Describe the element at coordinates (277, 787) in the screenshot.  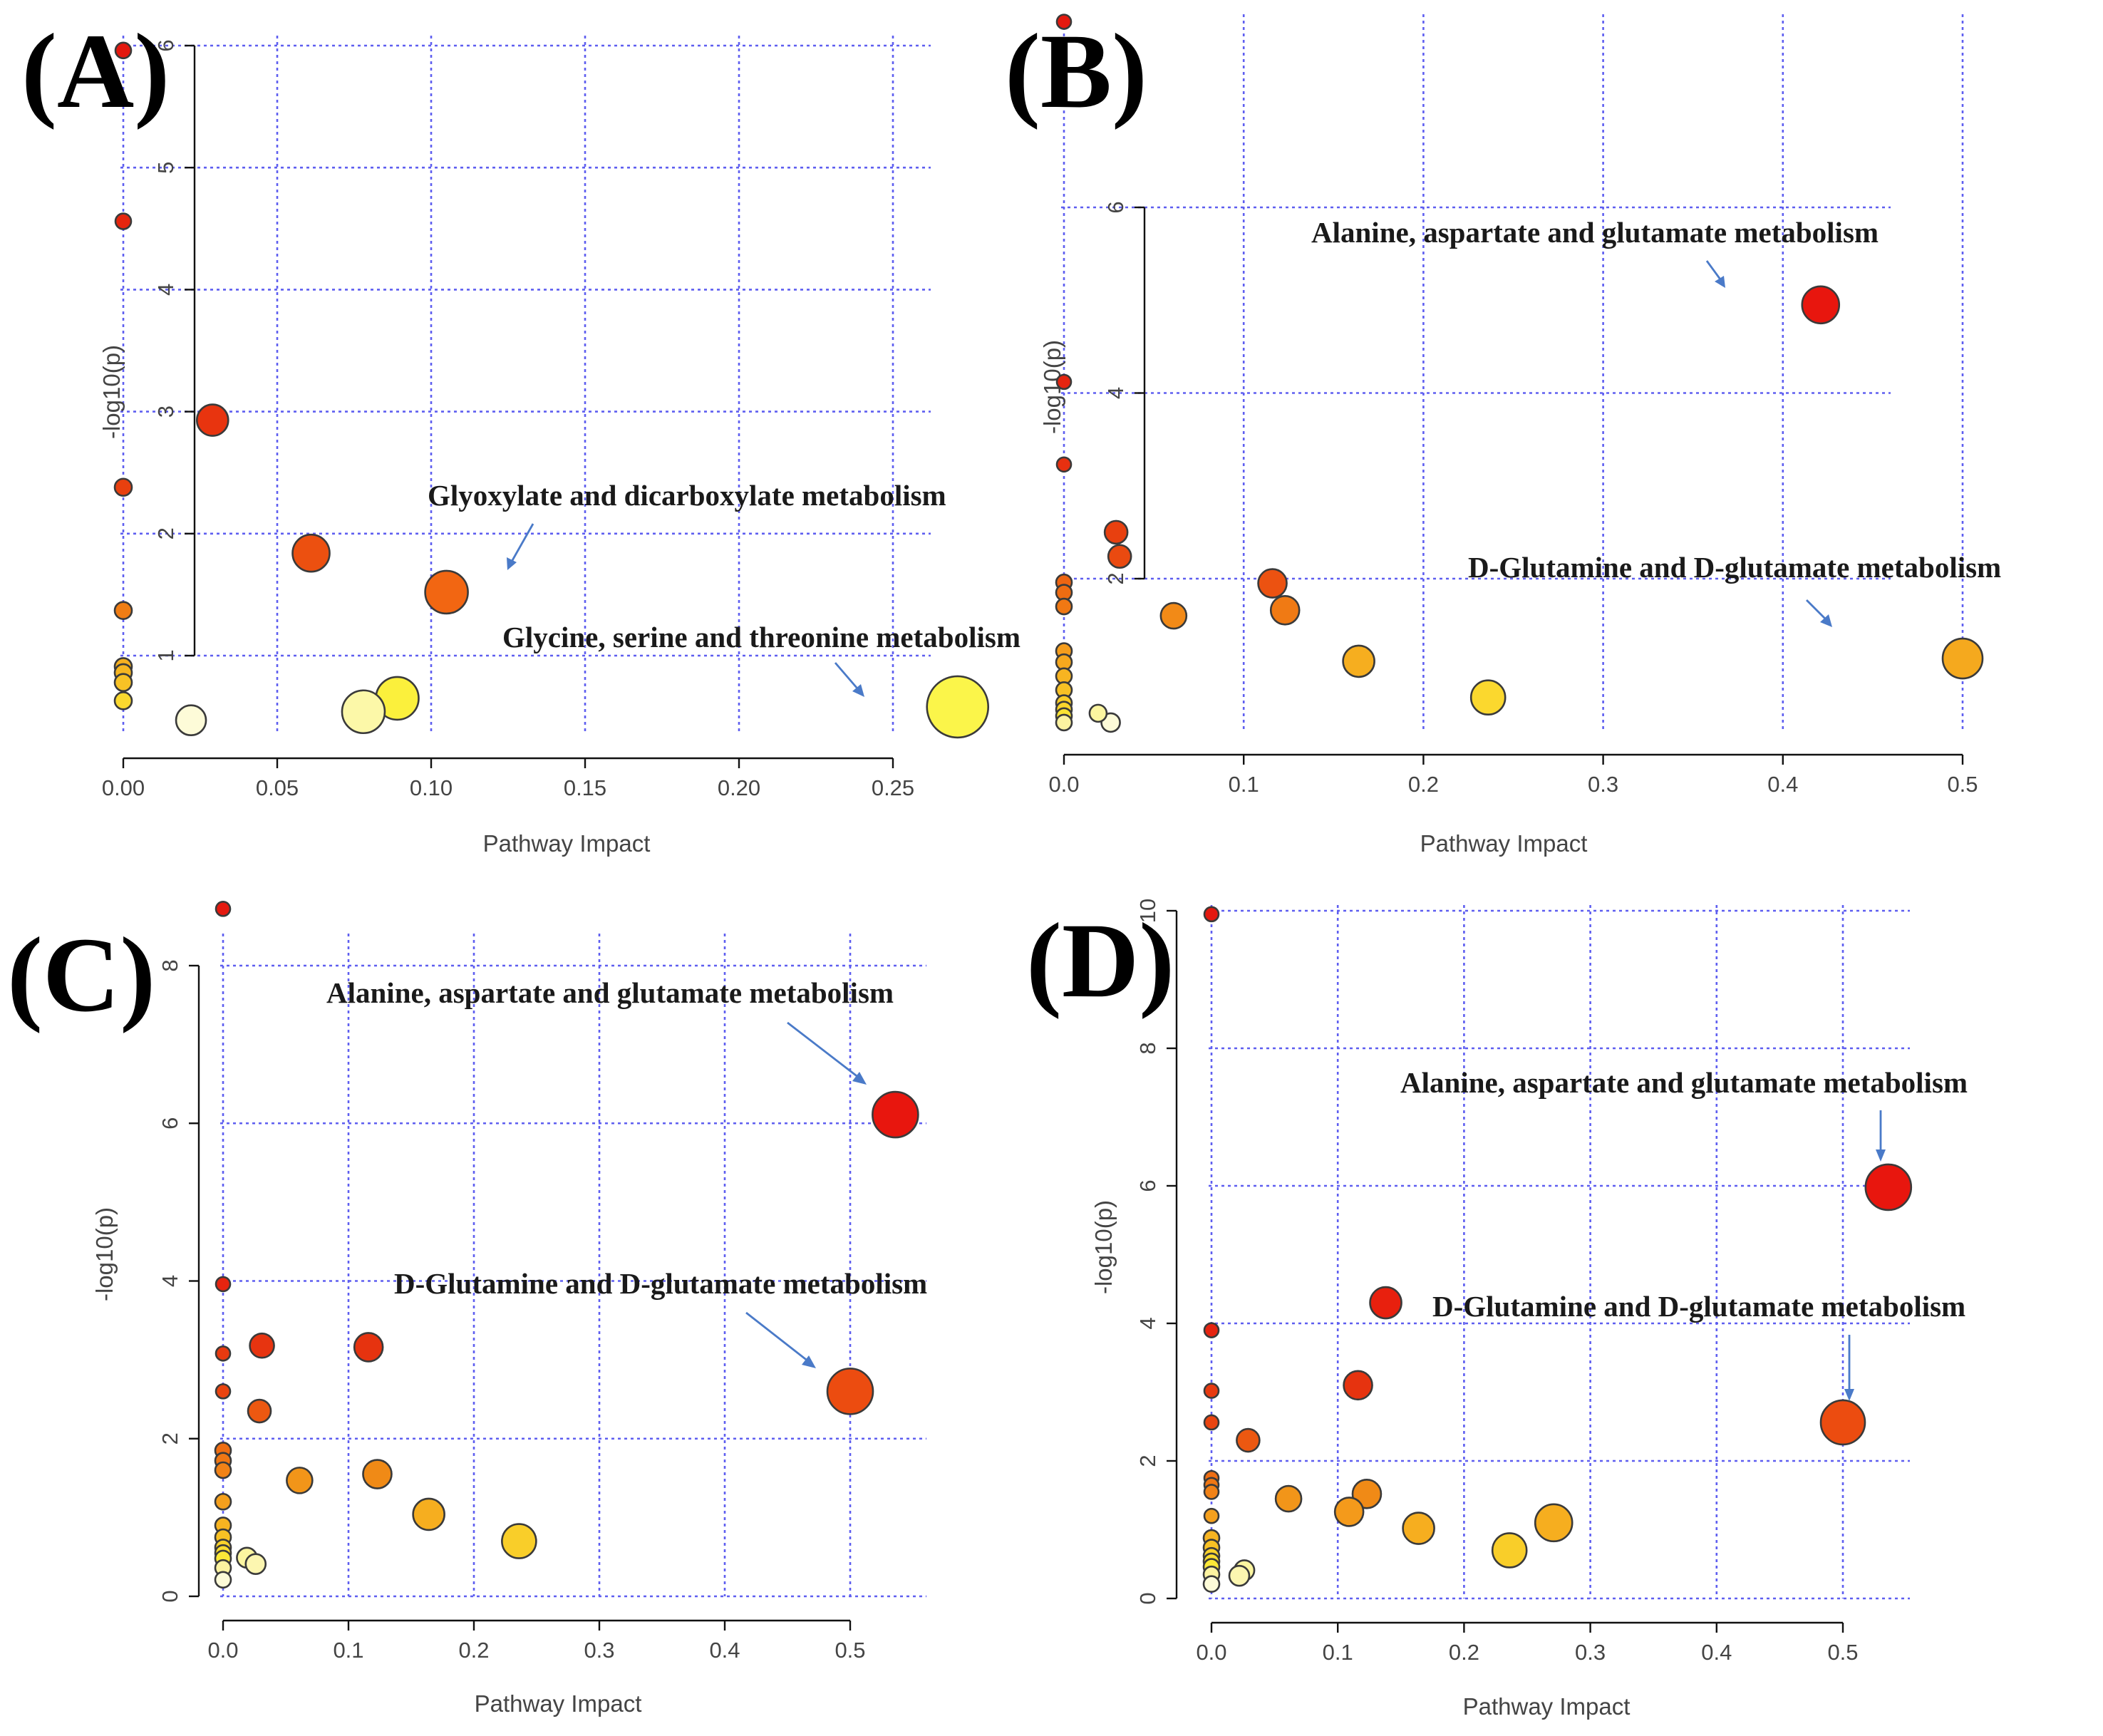
I see `x-tick-label: 0.05` at that location.